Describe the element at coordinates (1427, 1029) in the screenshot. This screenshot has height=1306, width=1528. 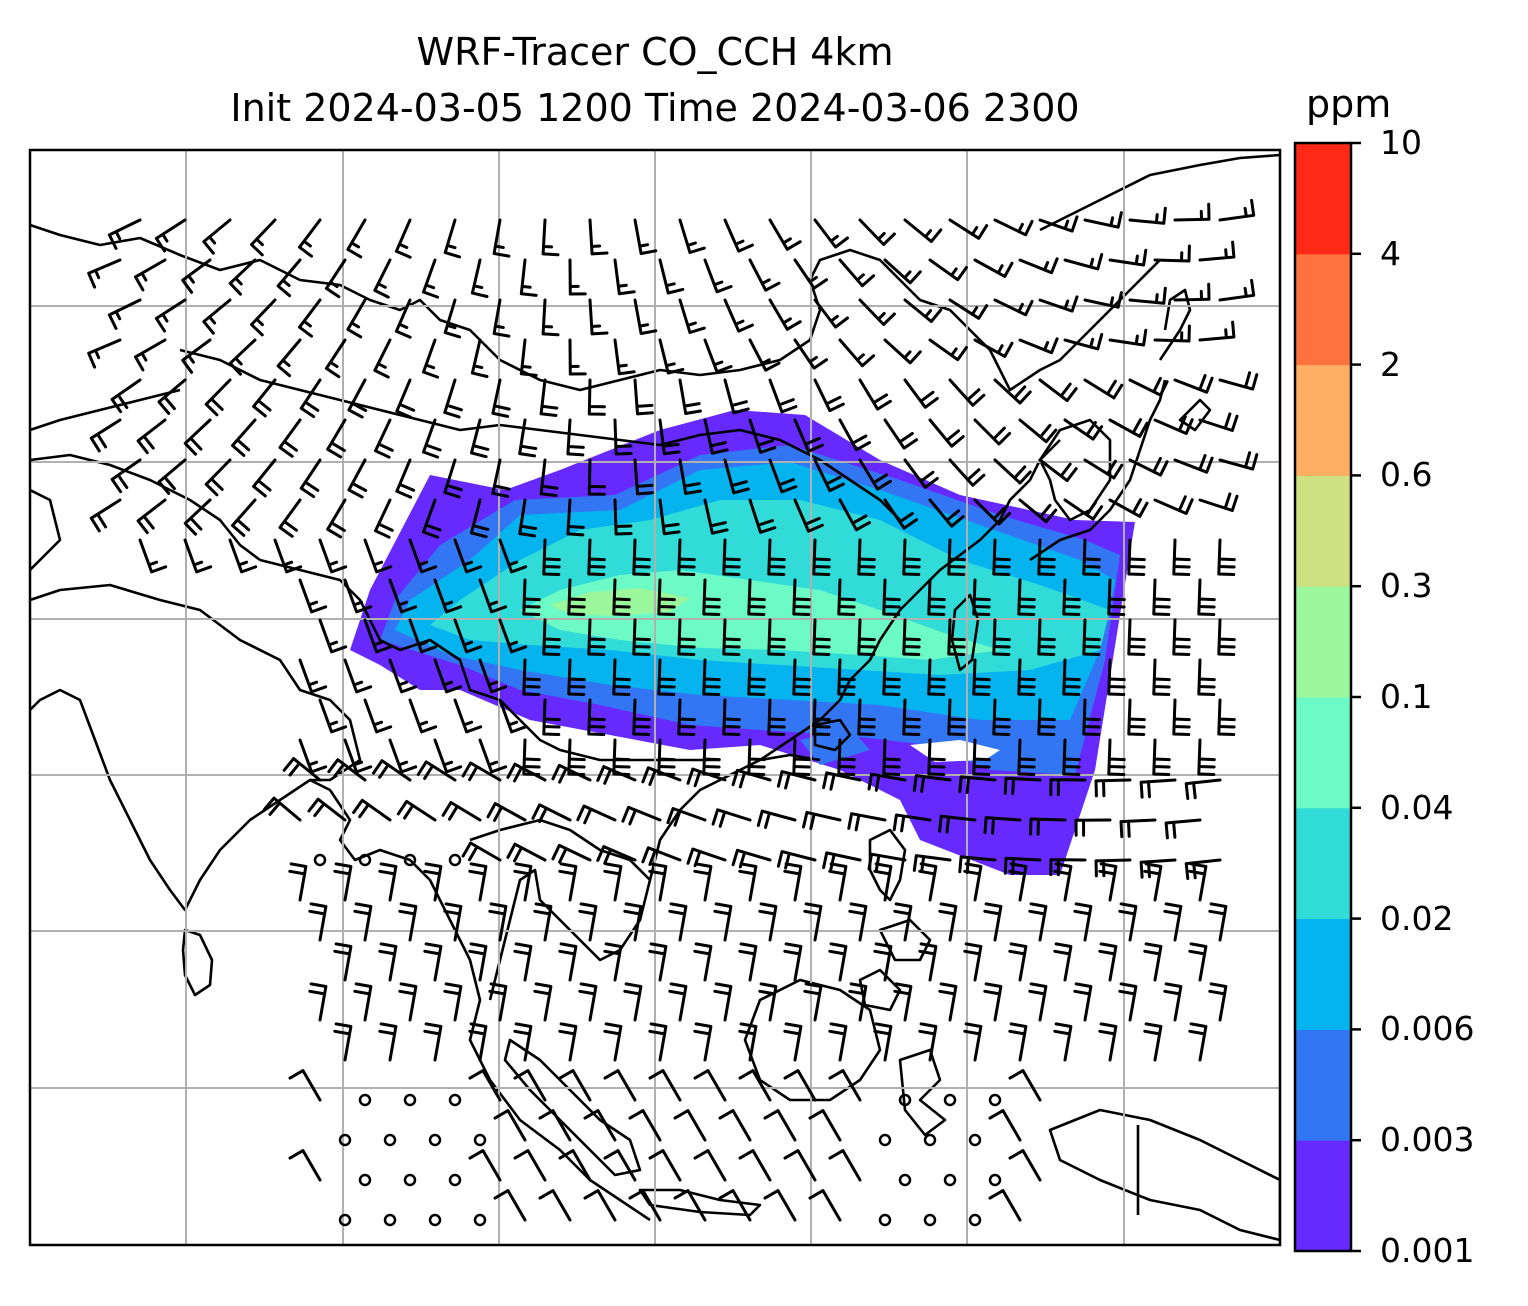
I see `colorbar-tick-label: 0.006` at that location.